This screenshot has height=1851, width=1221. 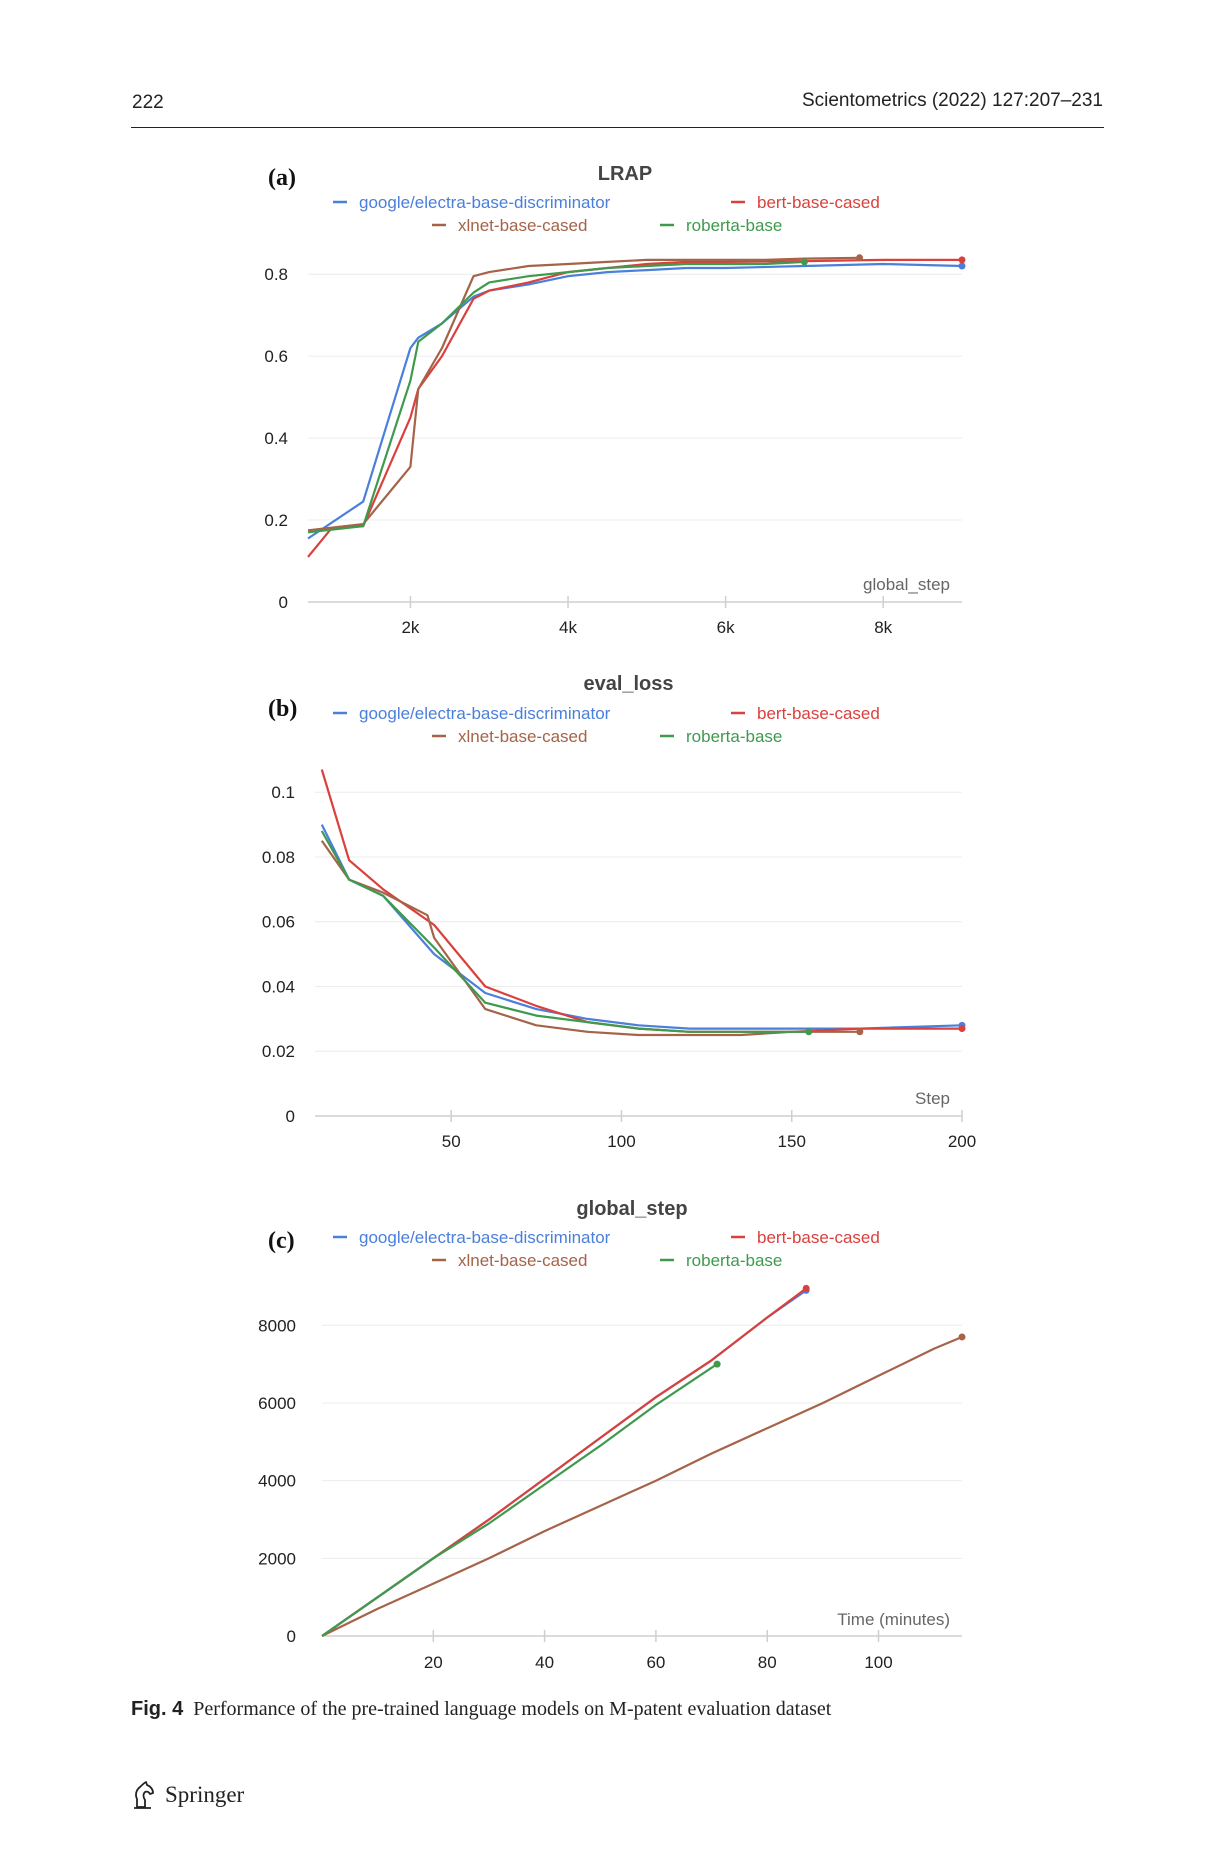 I want to click on panel-label-c: (c), so click(x=281, y=1241).